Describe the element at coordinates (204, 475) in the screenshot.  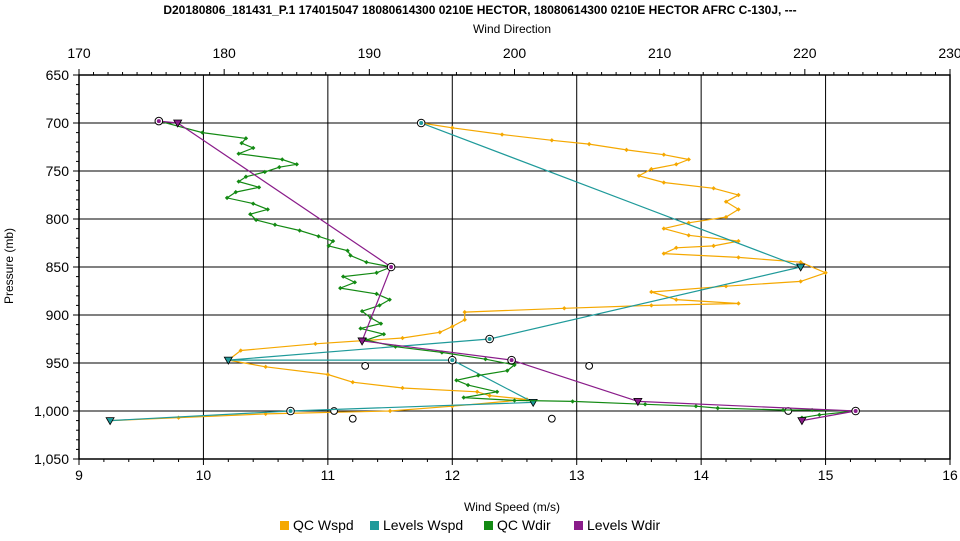
I see `bottom-tick-label: 10` at that location.